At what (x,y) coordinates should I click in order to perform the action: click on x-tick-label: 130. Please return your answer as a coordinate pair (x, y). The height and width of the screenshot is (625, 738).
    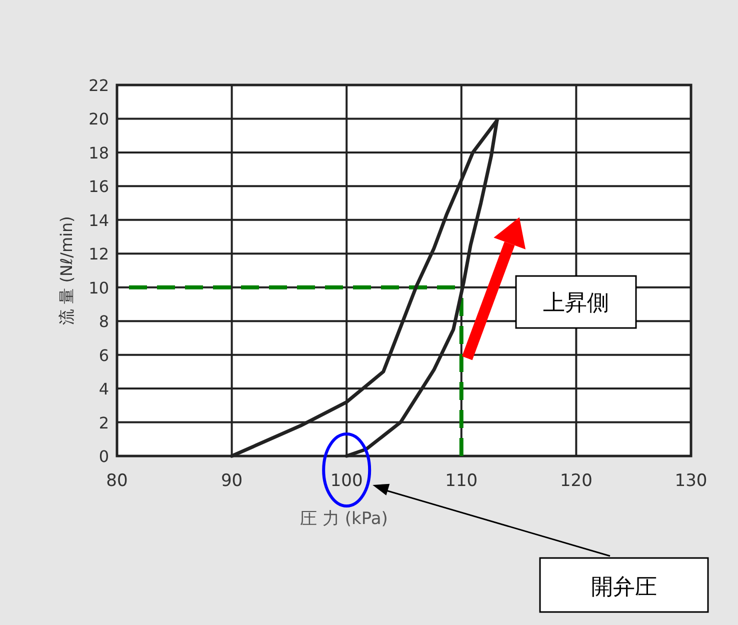
    Looking at the image, I should click on (691, 481).